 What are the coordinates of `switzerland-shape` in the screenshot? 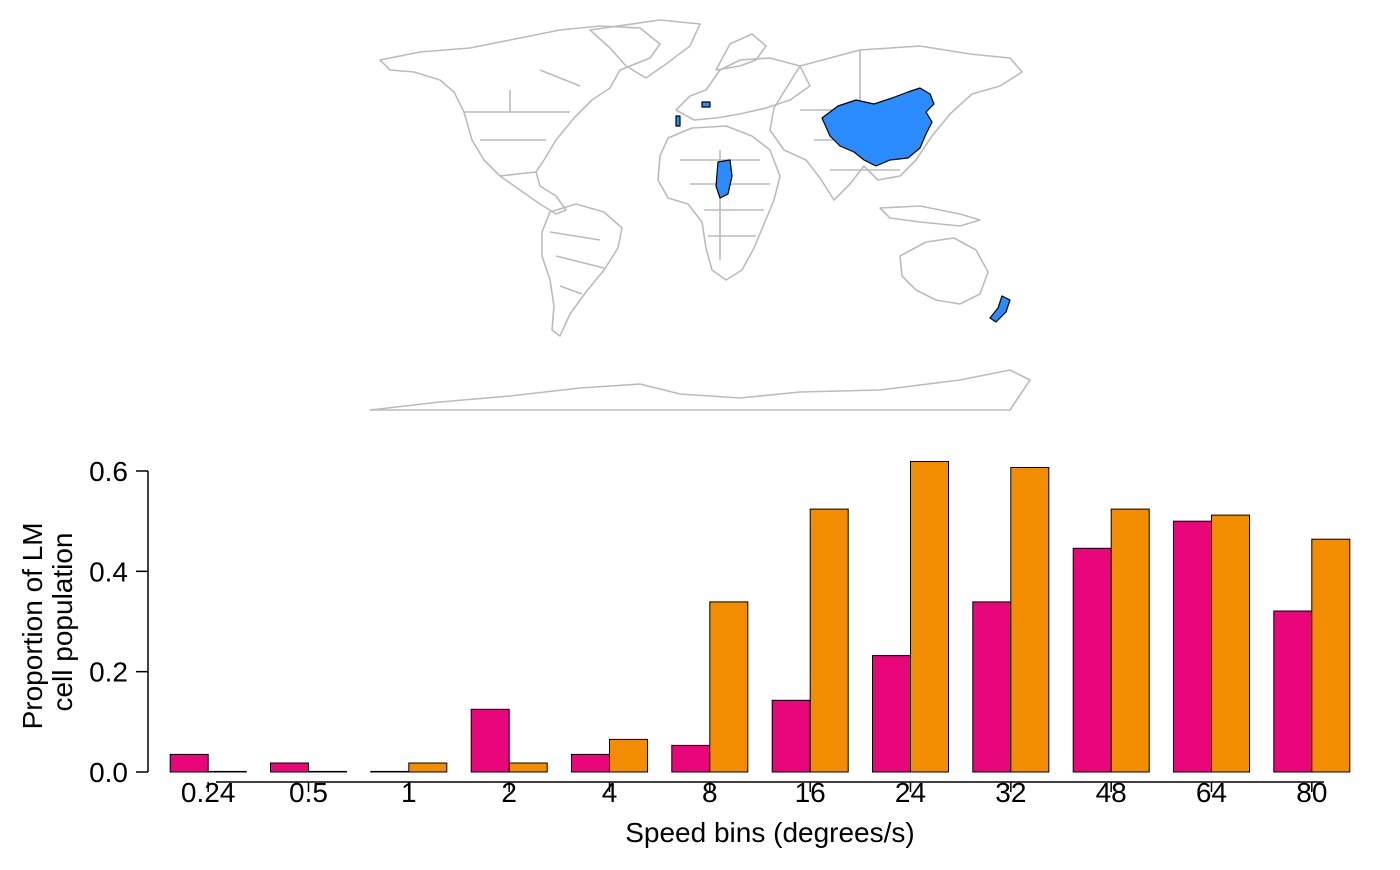 It's located at (706, 104).